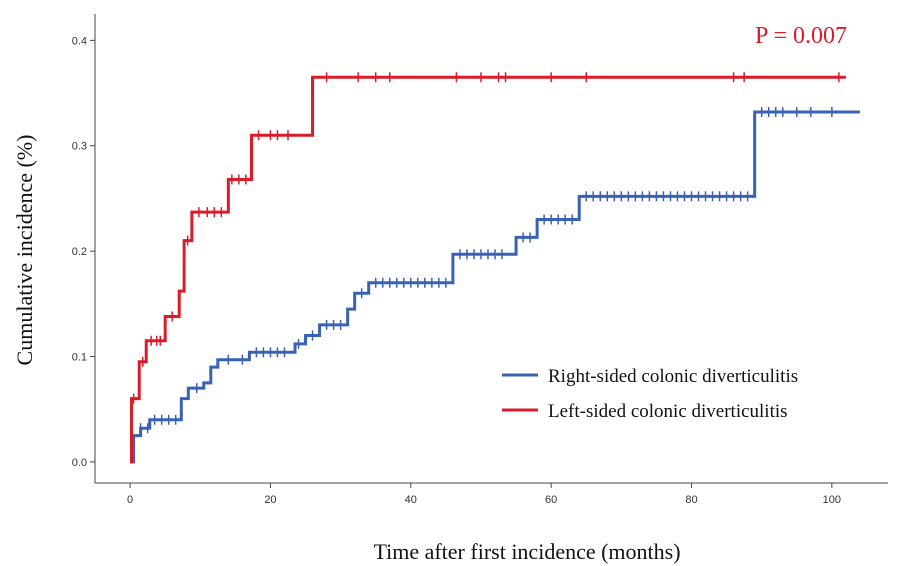 This screenshot has width=903, height=566. I want to click on y-tick-label: 0.2, so click(79, 252).